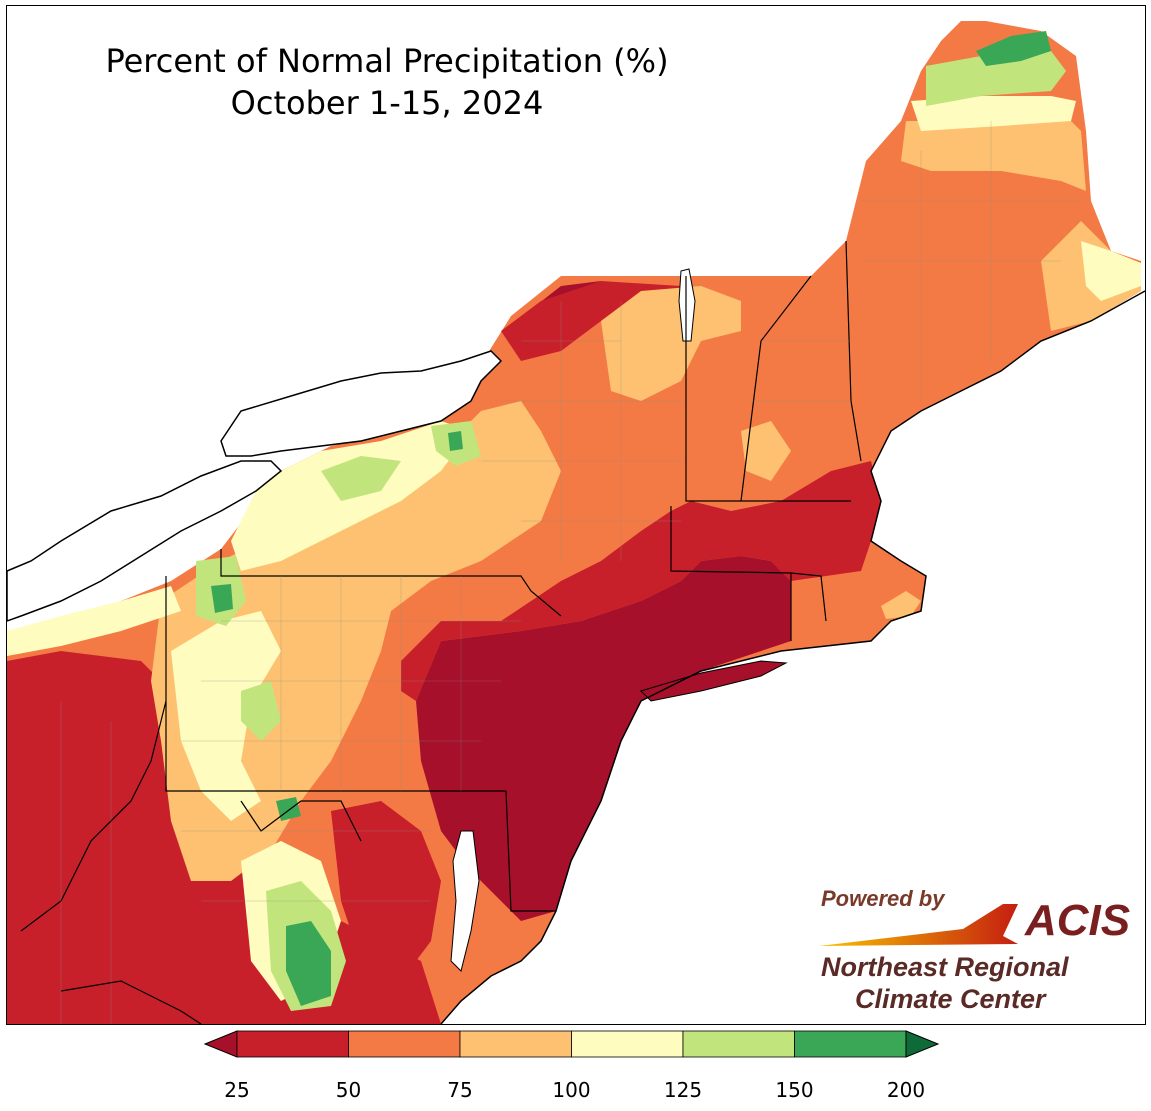  Describe the element at coordinates (687, 305) in the screenshot. I see `lake-champlain` at that location.